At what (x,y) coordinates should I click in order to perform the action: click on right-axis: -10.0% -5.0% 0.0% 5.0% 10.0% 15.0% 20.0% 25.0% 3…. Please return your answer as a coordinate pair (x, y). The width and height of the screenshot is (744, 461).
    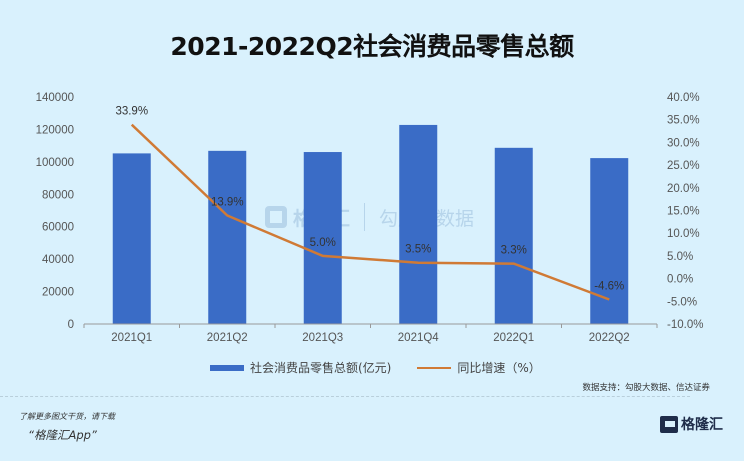
    Looking at the image, I should click on (685, 211).